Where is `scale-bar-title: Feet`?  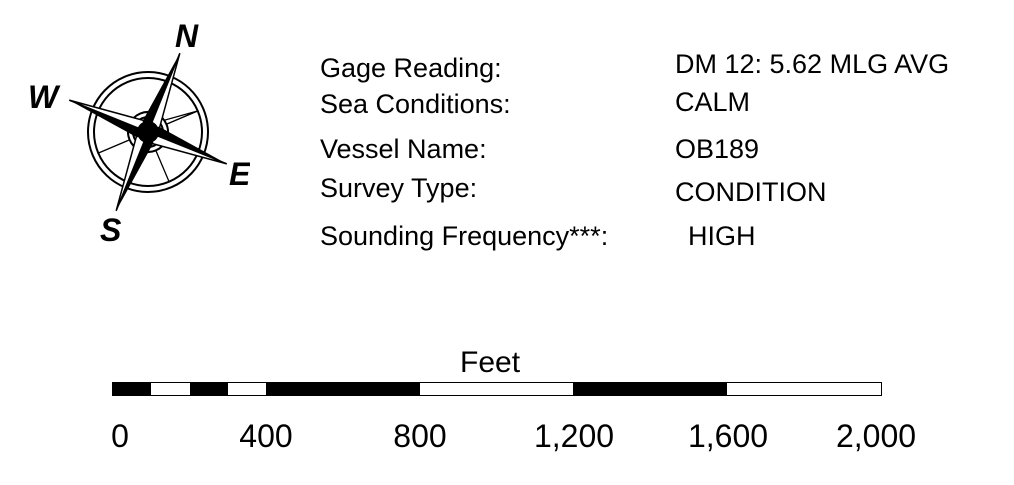 scale-bar-title: Feet is located at coordinates (490, 362).